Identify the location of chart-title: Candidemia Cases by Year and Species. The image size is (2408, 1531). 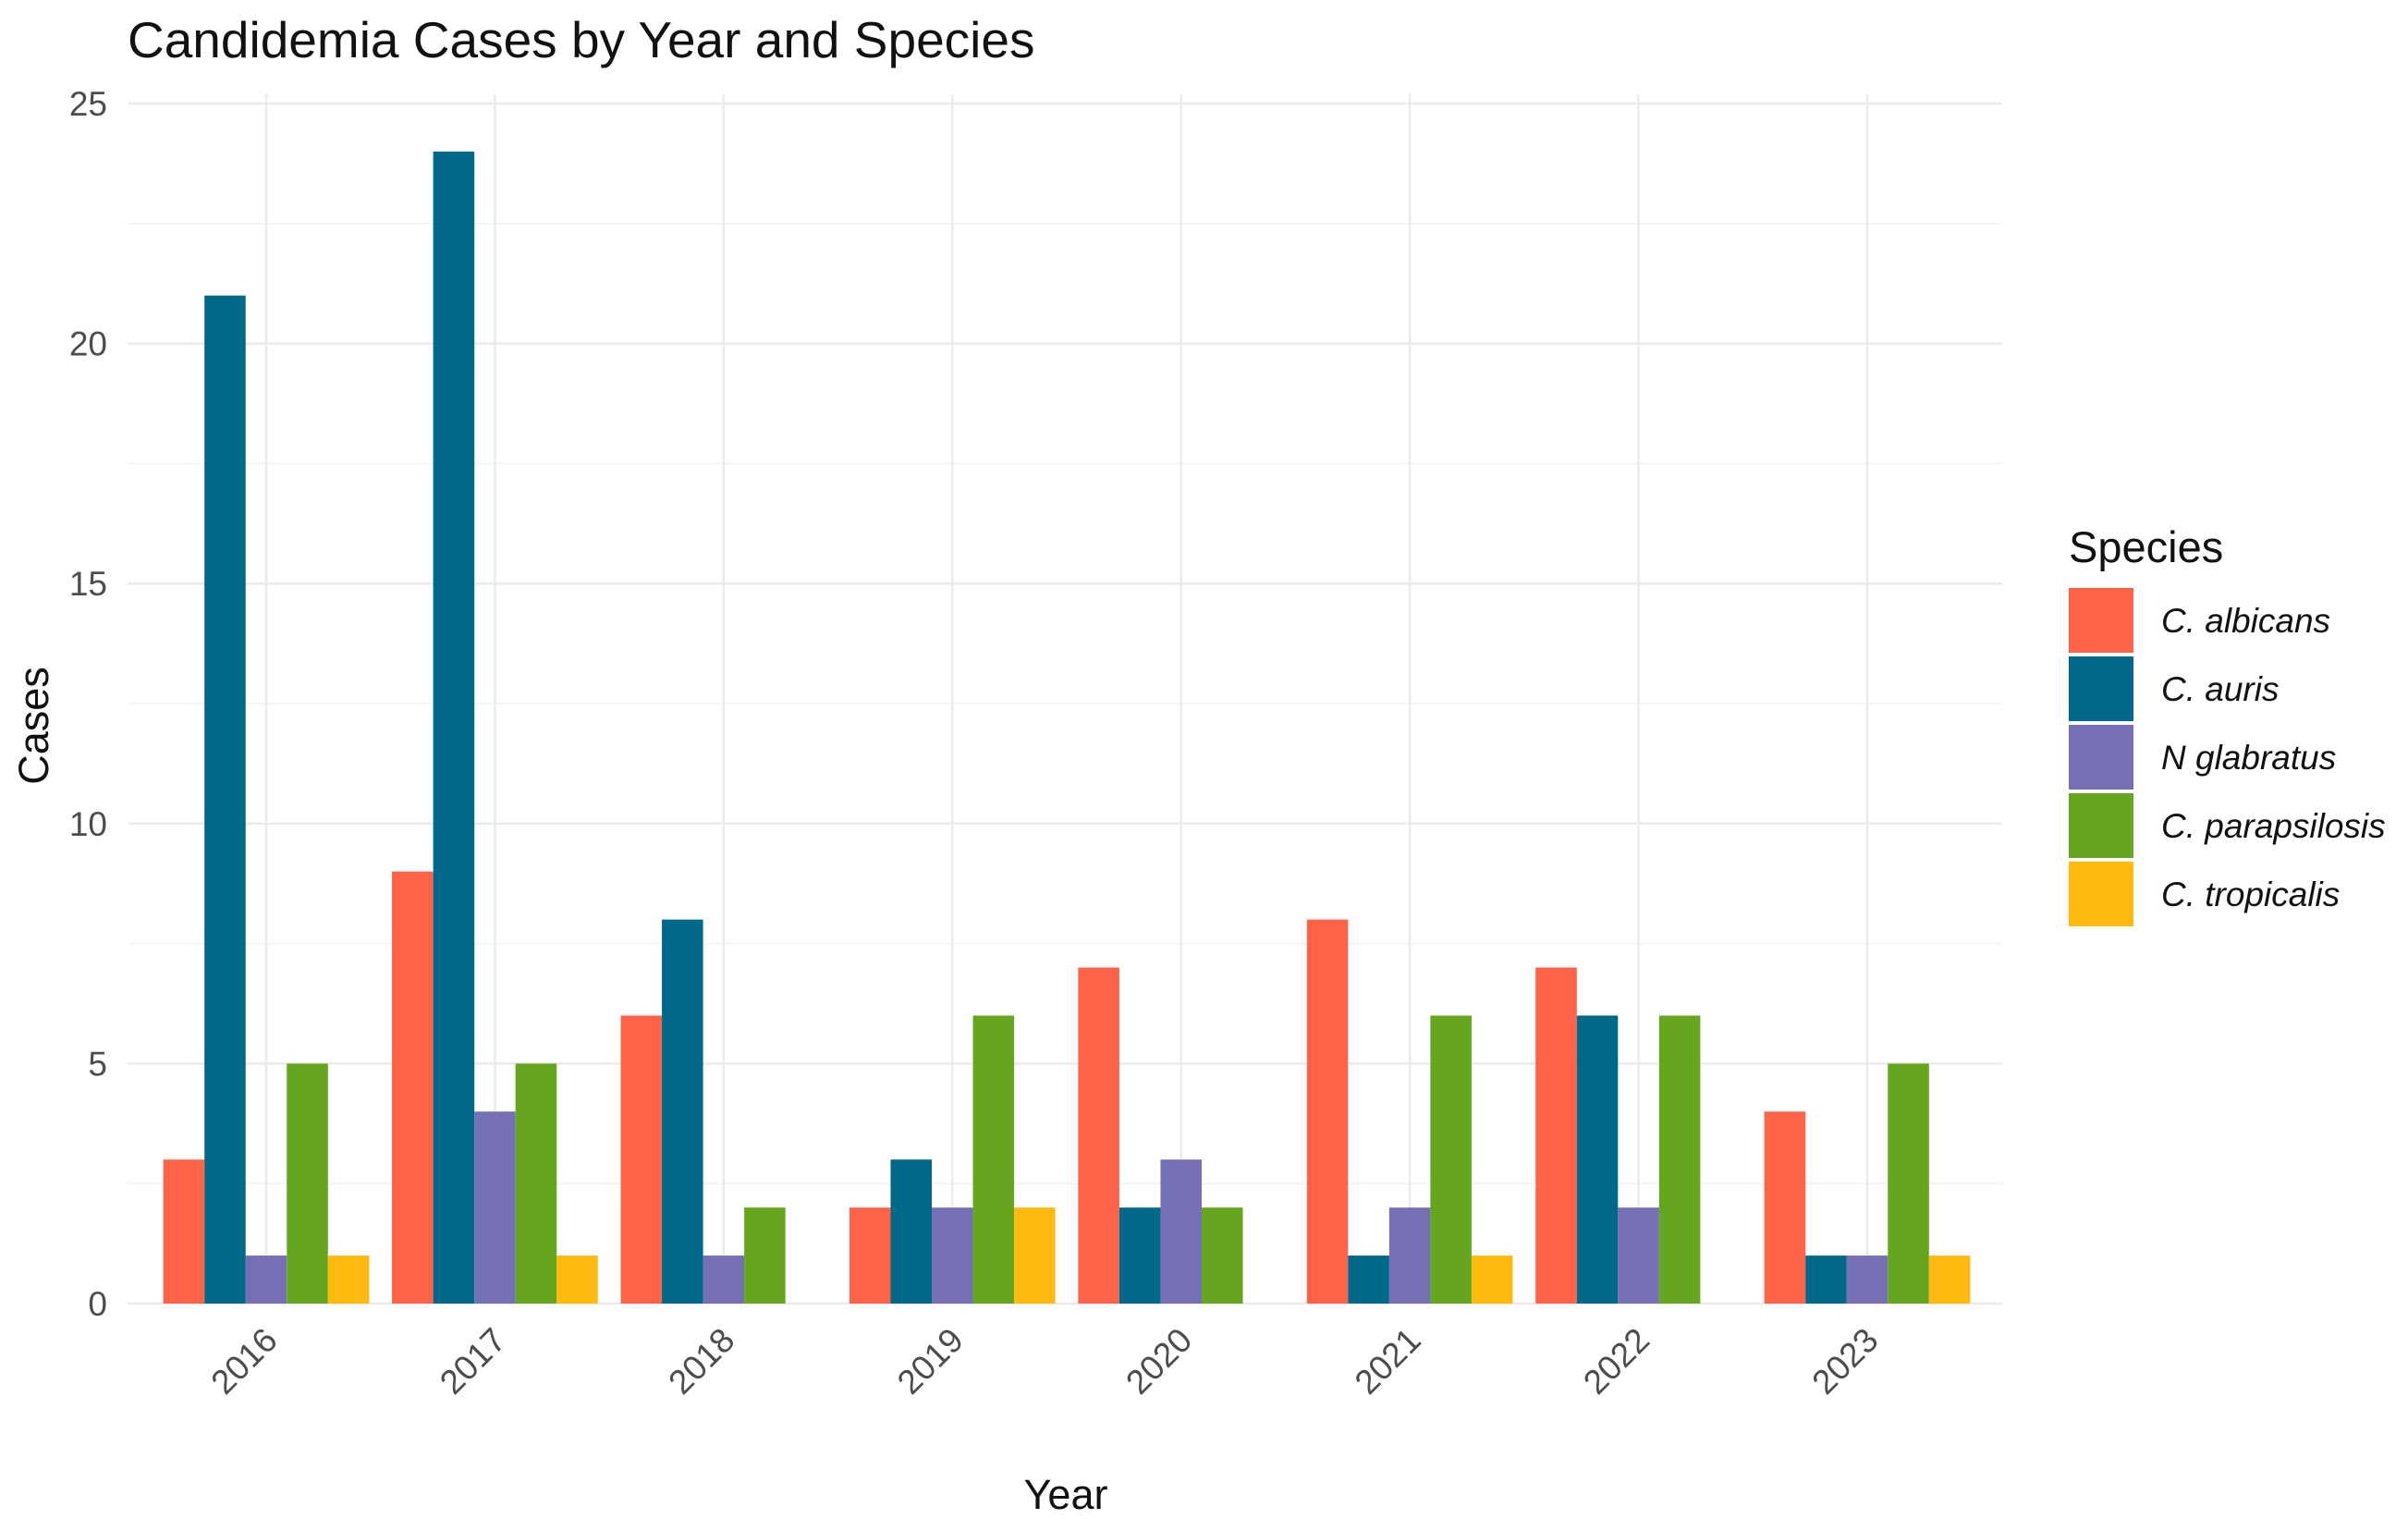
(581, 39).